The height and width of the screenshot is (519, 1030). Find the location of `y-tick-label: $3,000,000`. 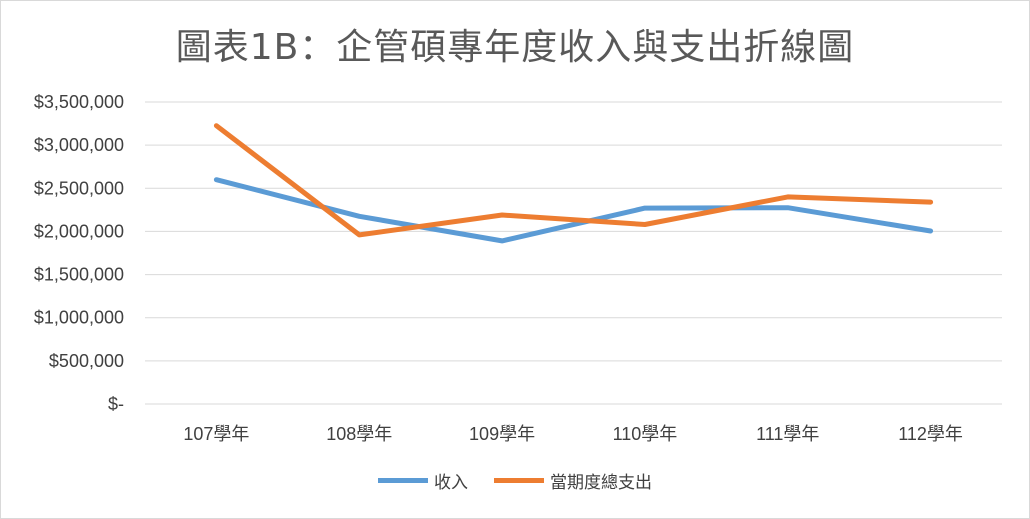

y-tick-label: $3,000,000 is located at coordinates (79, 145).